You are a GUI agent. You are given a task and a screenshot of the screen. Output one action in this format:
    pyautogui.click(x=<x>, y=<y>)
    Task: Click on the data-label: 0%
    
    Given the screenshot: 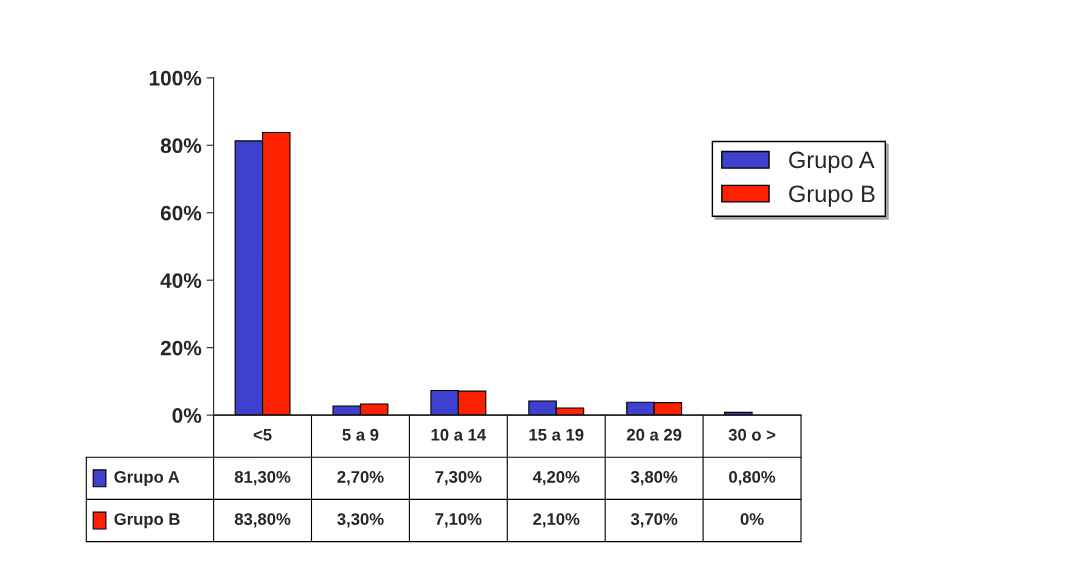 What is the action you would take?
    pyautogui.click(x=752, y=519)
    